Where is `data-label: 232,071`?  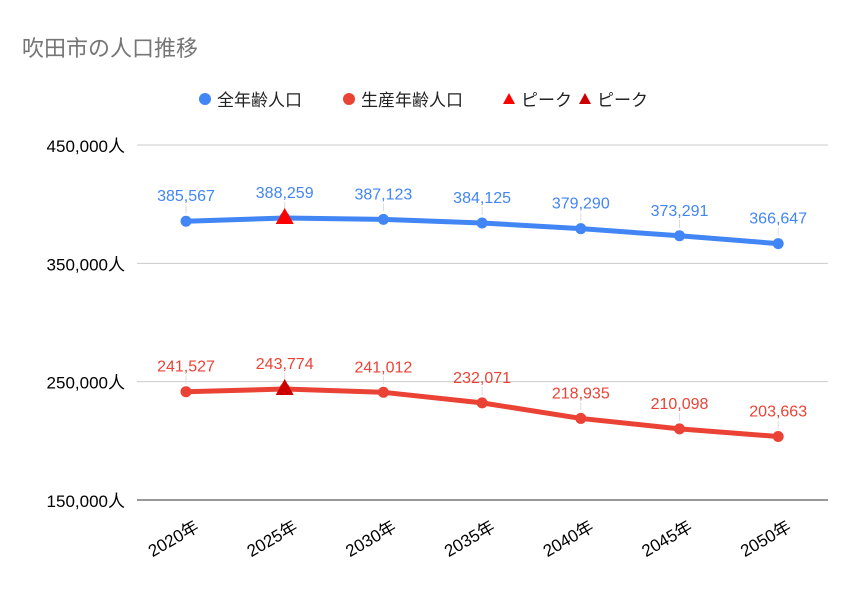
data-label: 232,071 is located at coordinates (482, 378).